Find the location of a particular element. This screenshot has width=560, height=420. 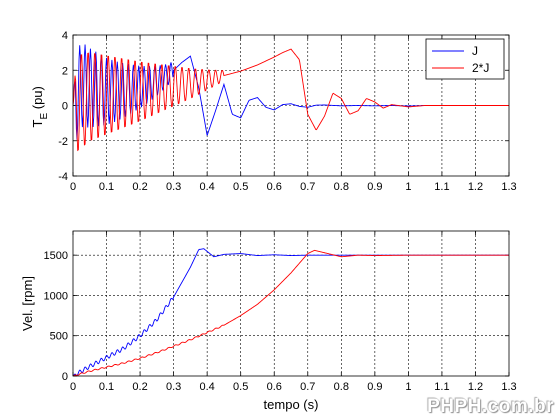

y-tick-label: 1500 is located at coordinates (56, 256).